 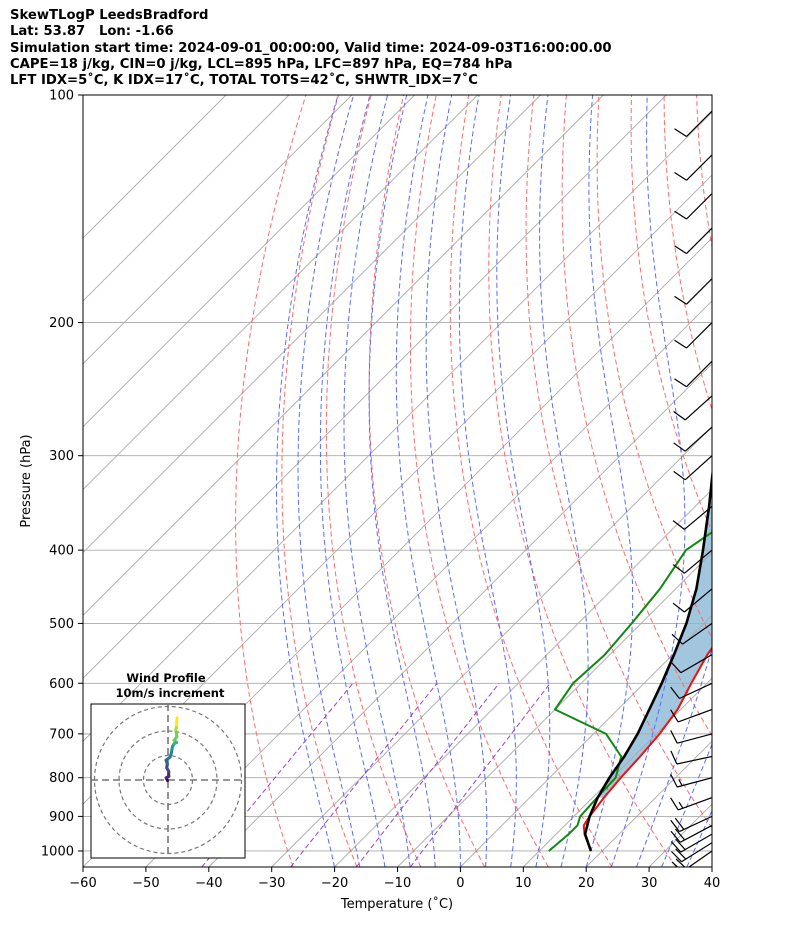 I want to click on temperature-profile, so click(x=647, y=749).